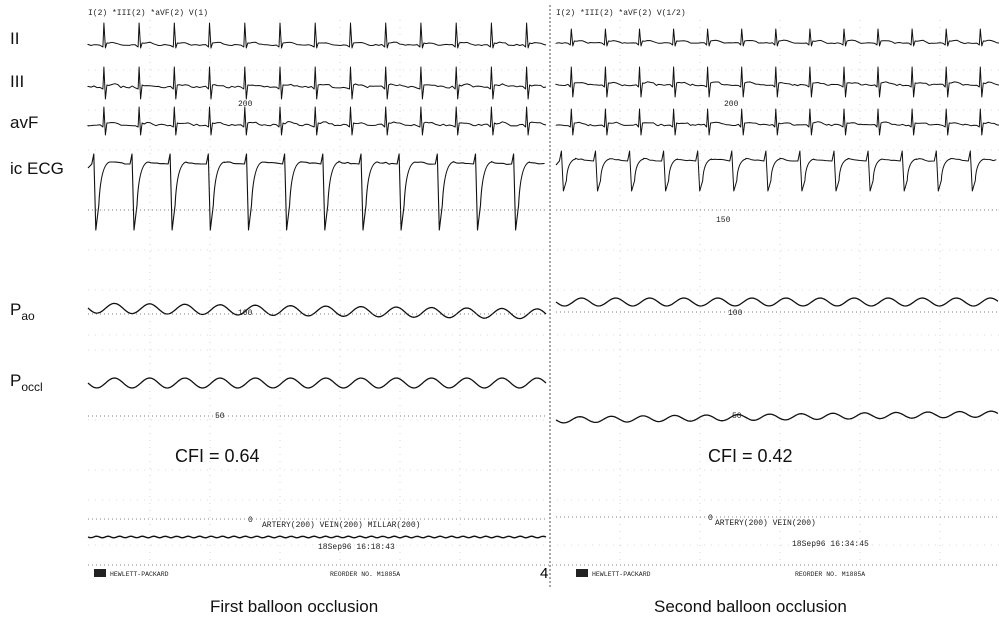 The image size is (999, 617). I want to click on panel2-ic-ecg-trace, so click(776, 171).